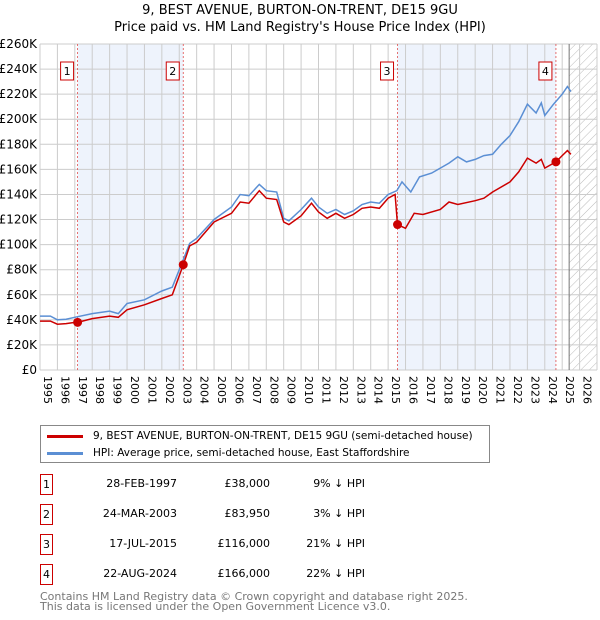 Image resolution: width=600 pixels, height=620 pixels. What do you see at coordinates (19, 144) in the screenshot?
I see `y-tick-label: £180K` at bounding box center [19, 144].